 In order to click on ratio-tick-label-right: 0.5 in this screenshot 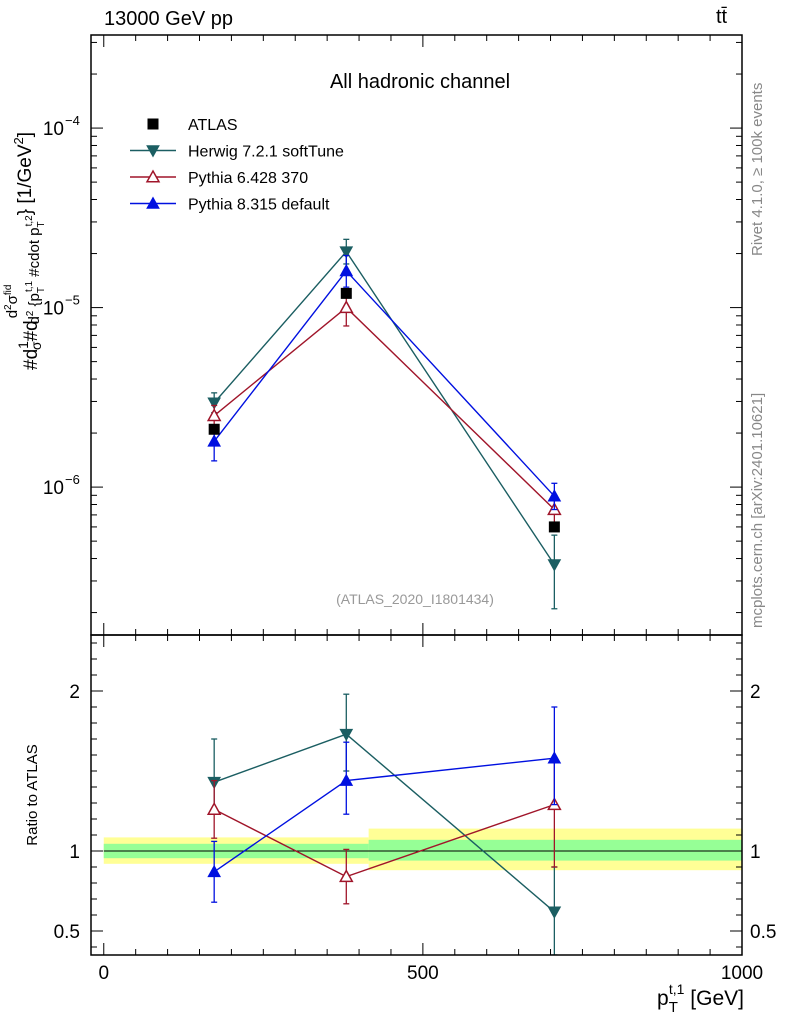, I will do `click(763, 932)`.